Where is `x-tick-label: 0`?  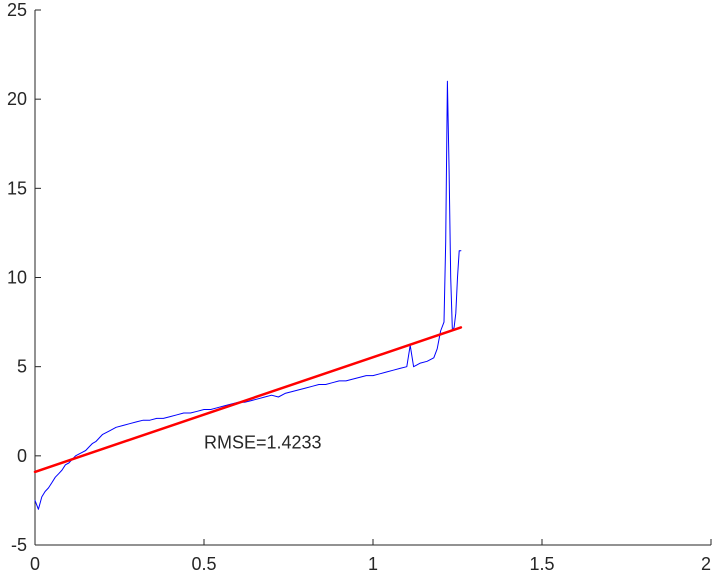 x-tick-label: 0 is located at coordinates (35, 564).